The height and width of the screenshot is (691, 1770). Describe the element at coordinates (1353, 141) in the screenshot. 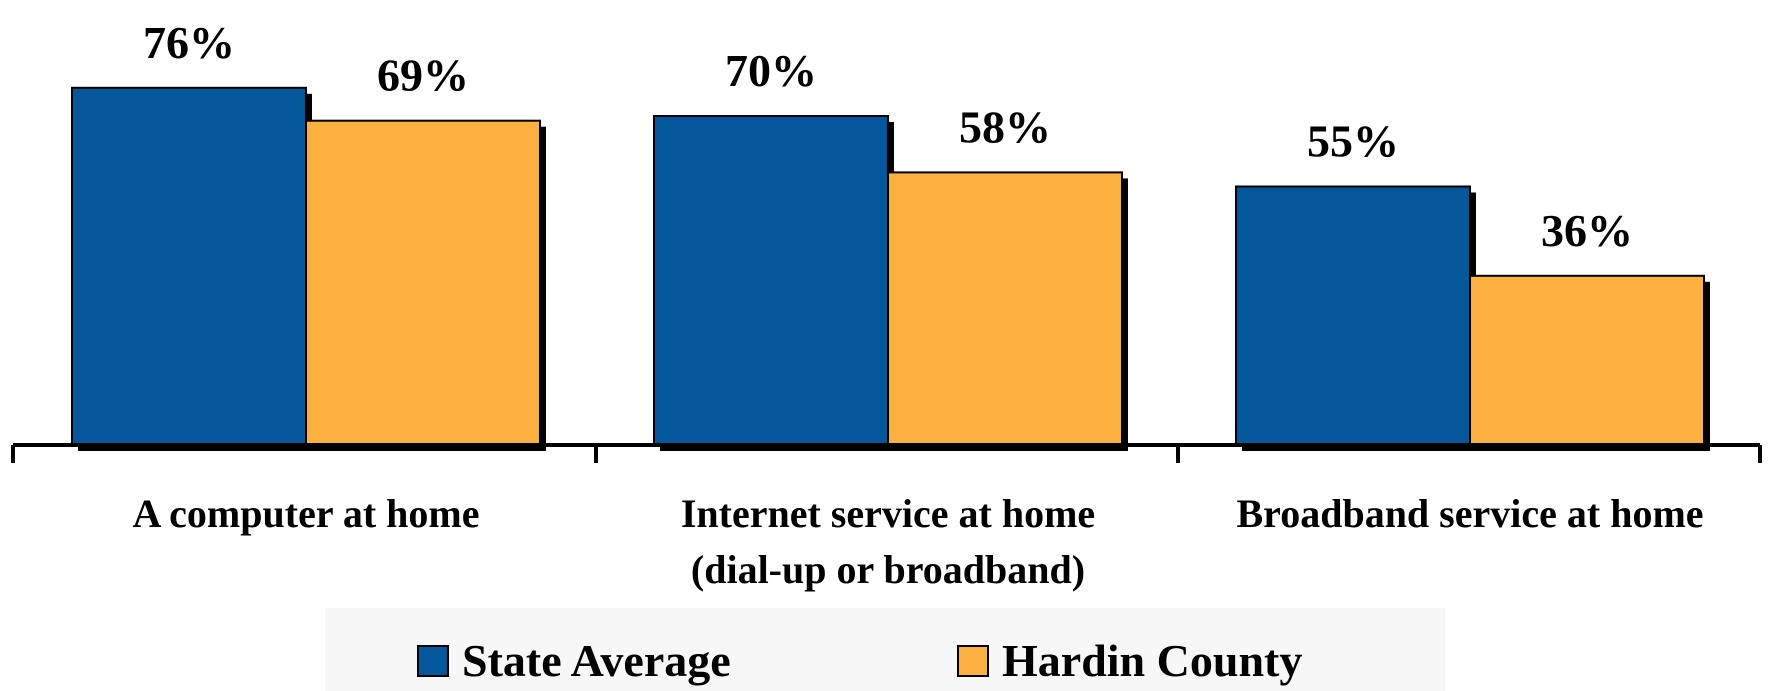

I see `value-label-state-average-2: 55%` at that location.